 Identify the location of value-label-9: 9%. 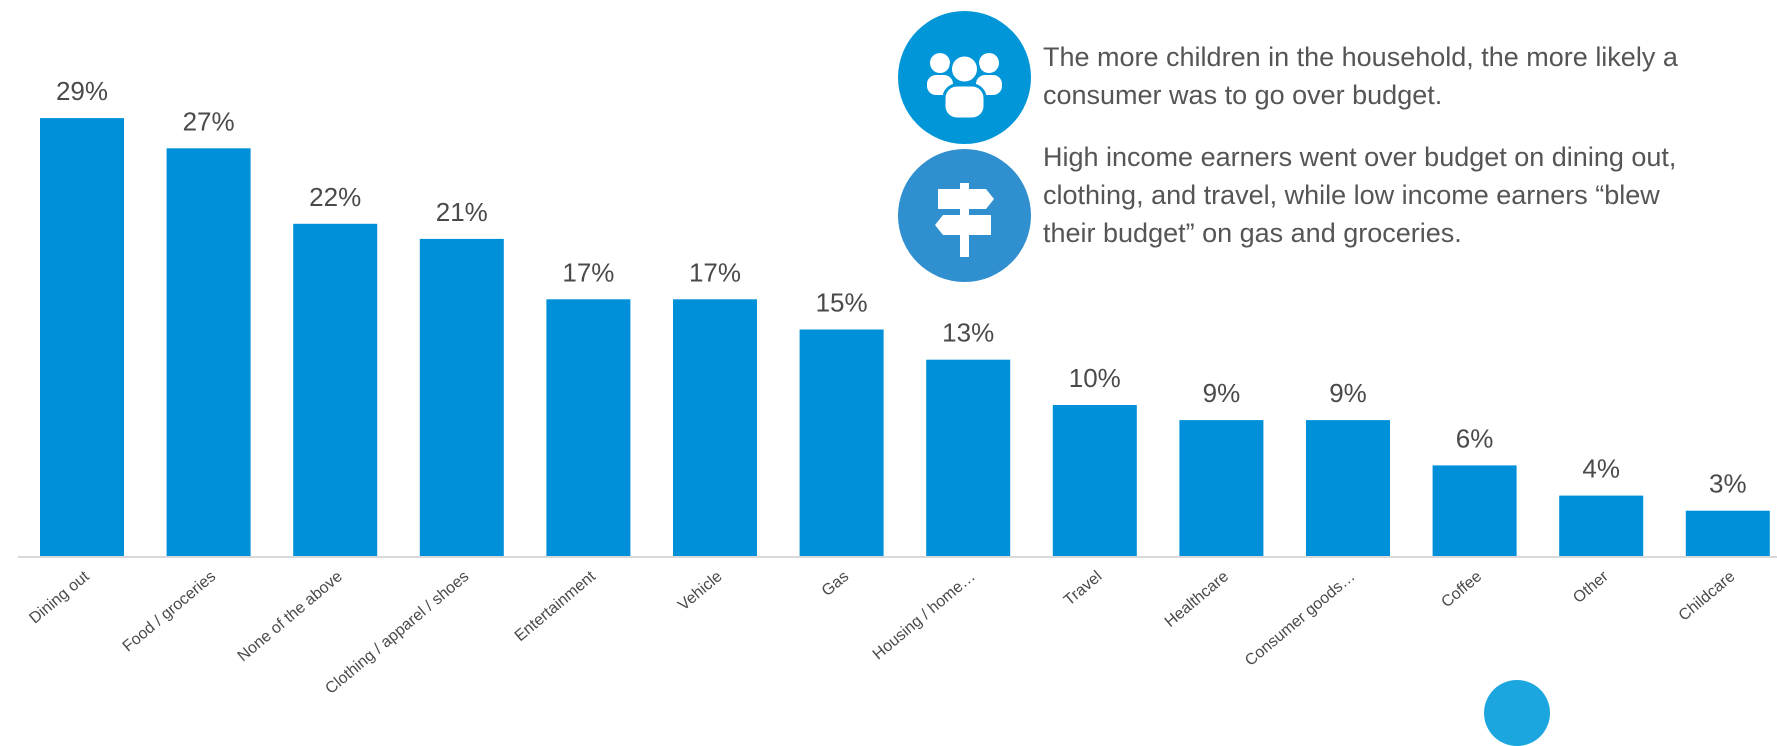
(1222, 393).